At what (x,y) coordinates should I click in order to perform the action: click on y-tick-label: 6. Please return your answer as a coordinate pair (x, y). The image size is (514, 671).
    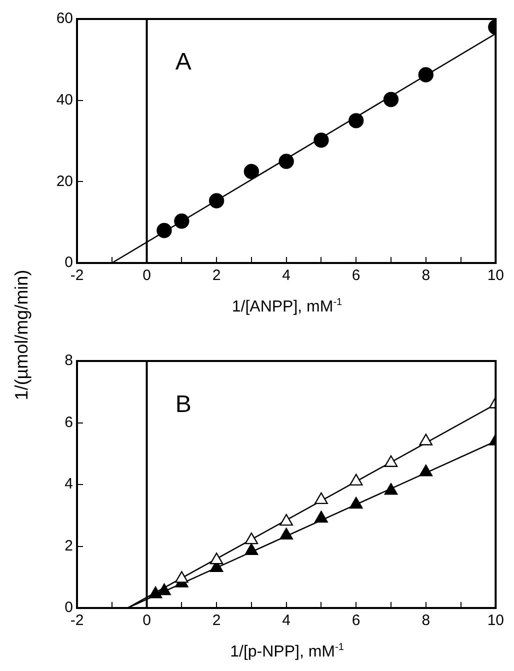
    Looking at the image, I should click on (68, 422).